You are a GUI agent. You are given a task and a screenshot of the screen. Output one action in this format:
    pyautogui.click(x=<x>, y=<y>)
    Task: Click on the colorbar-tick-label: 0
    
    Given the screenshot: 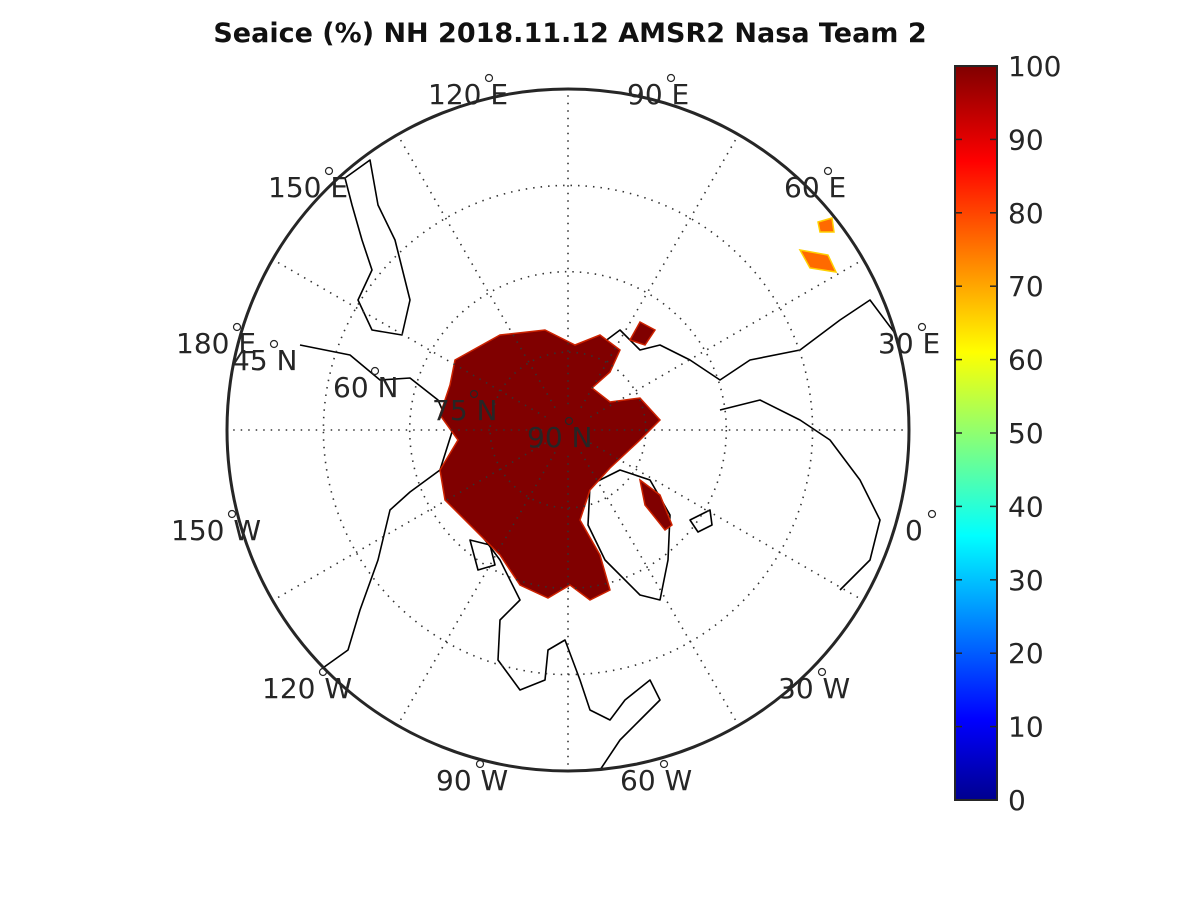 What is the action you would take?
    pyautogui.click(x=1017, y=800)
    